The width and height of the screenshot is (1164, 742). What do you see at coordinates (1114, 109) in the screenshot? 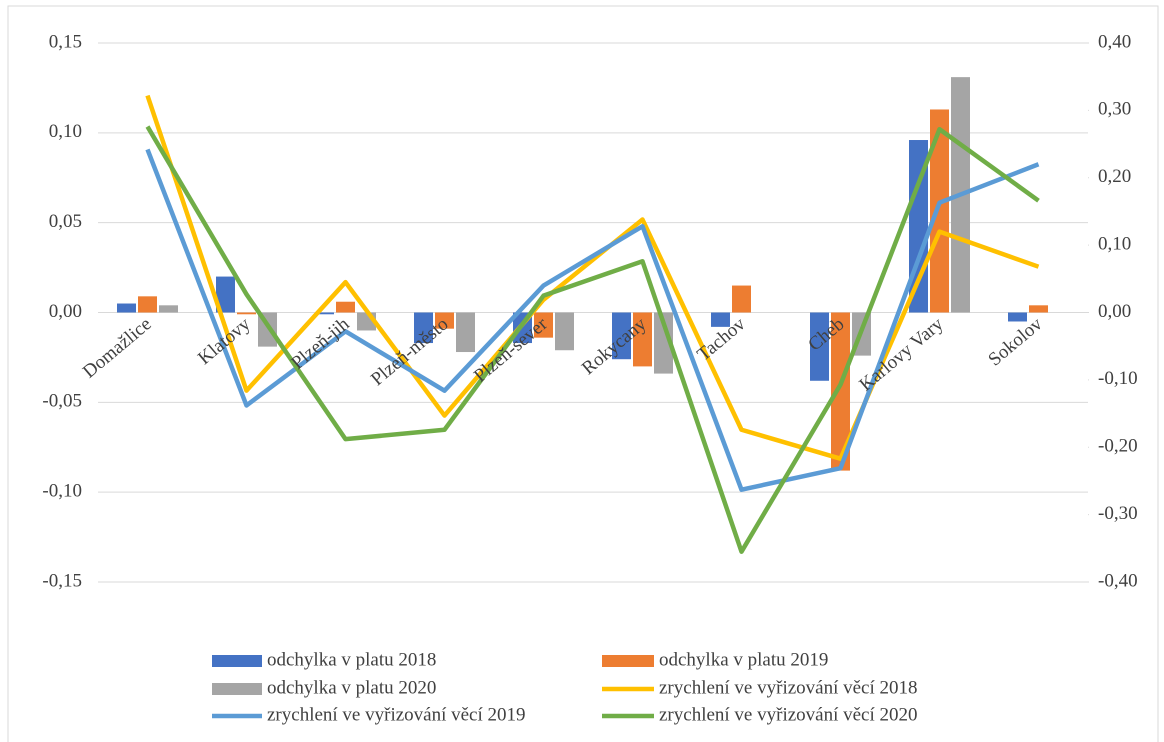
I see `y2-tick-label: 0,30` at bounding box center [1114, 109].